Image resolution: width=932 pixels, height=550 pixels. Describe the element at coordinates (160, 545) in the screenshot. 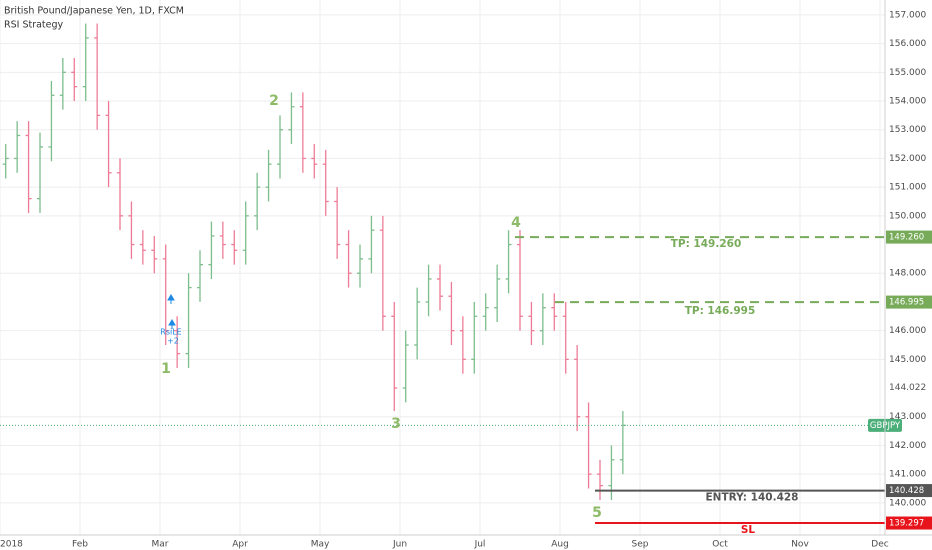

I see `x-tick-label: Mar` at that location.